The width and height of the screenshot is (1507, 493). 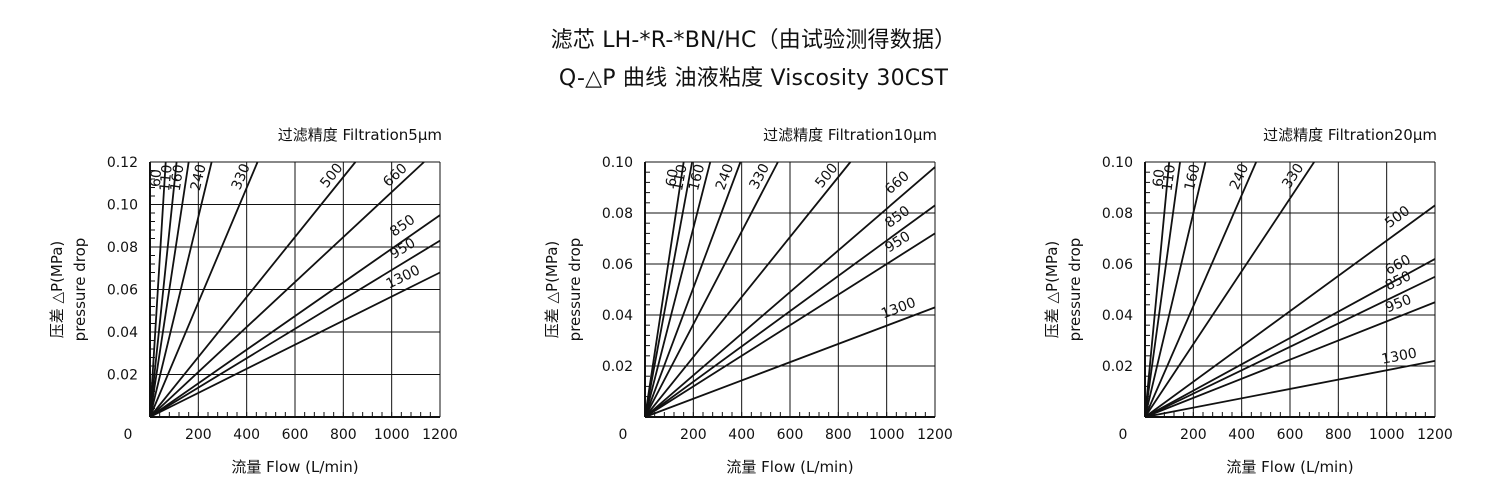 What do you see at coordinates (395, 176) in the screenshot?
I see `series-label-660: 660` at bounding box center [395, 176].